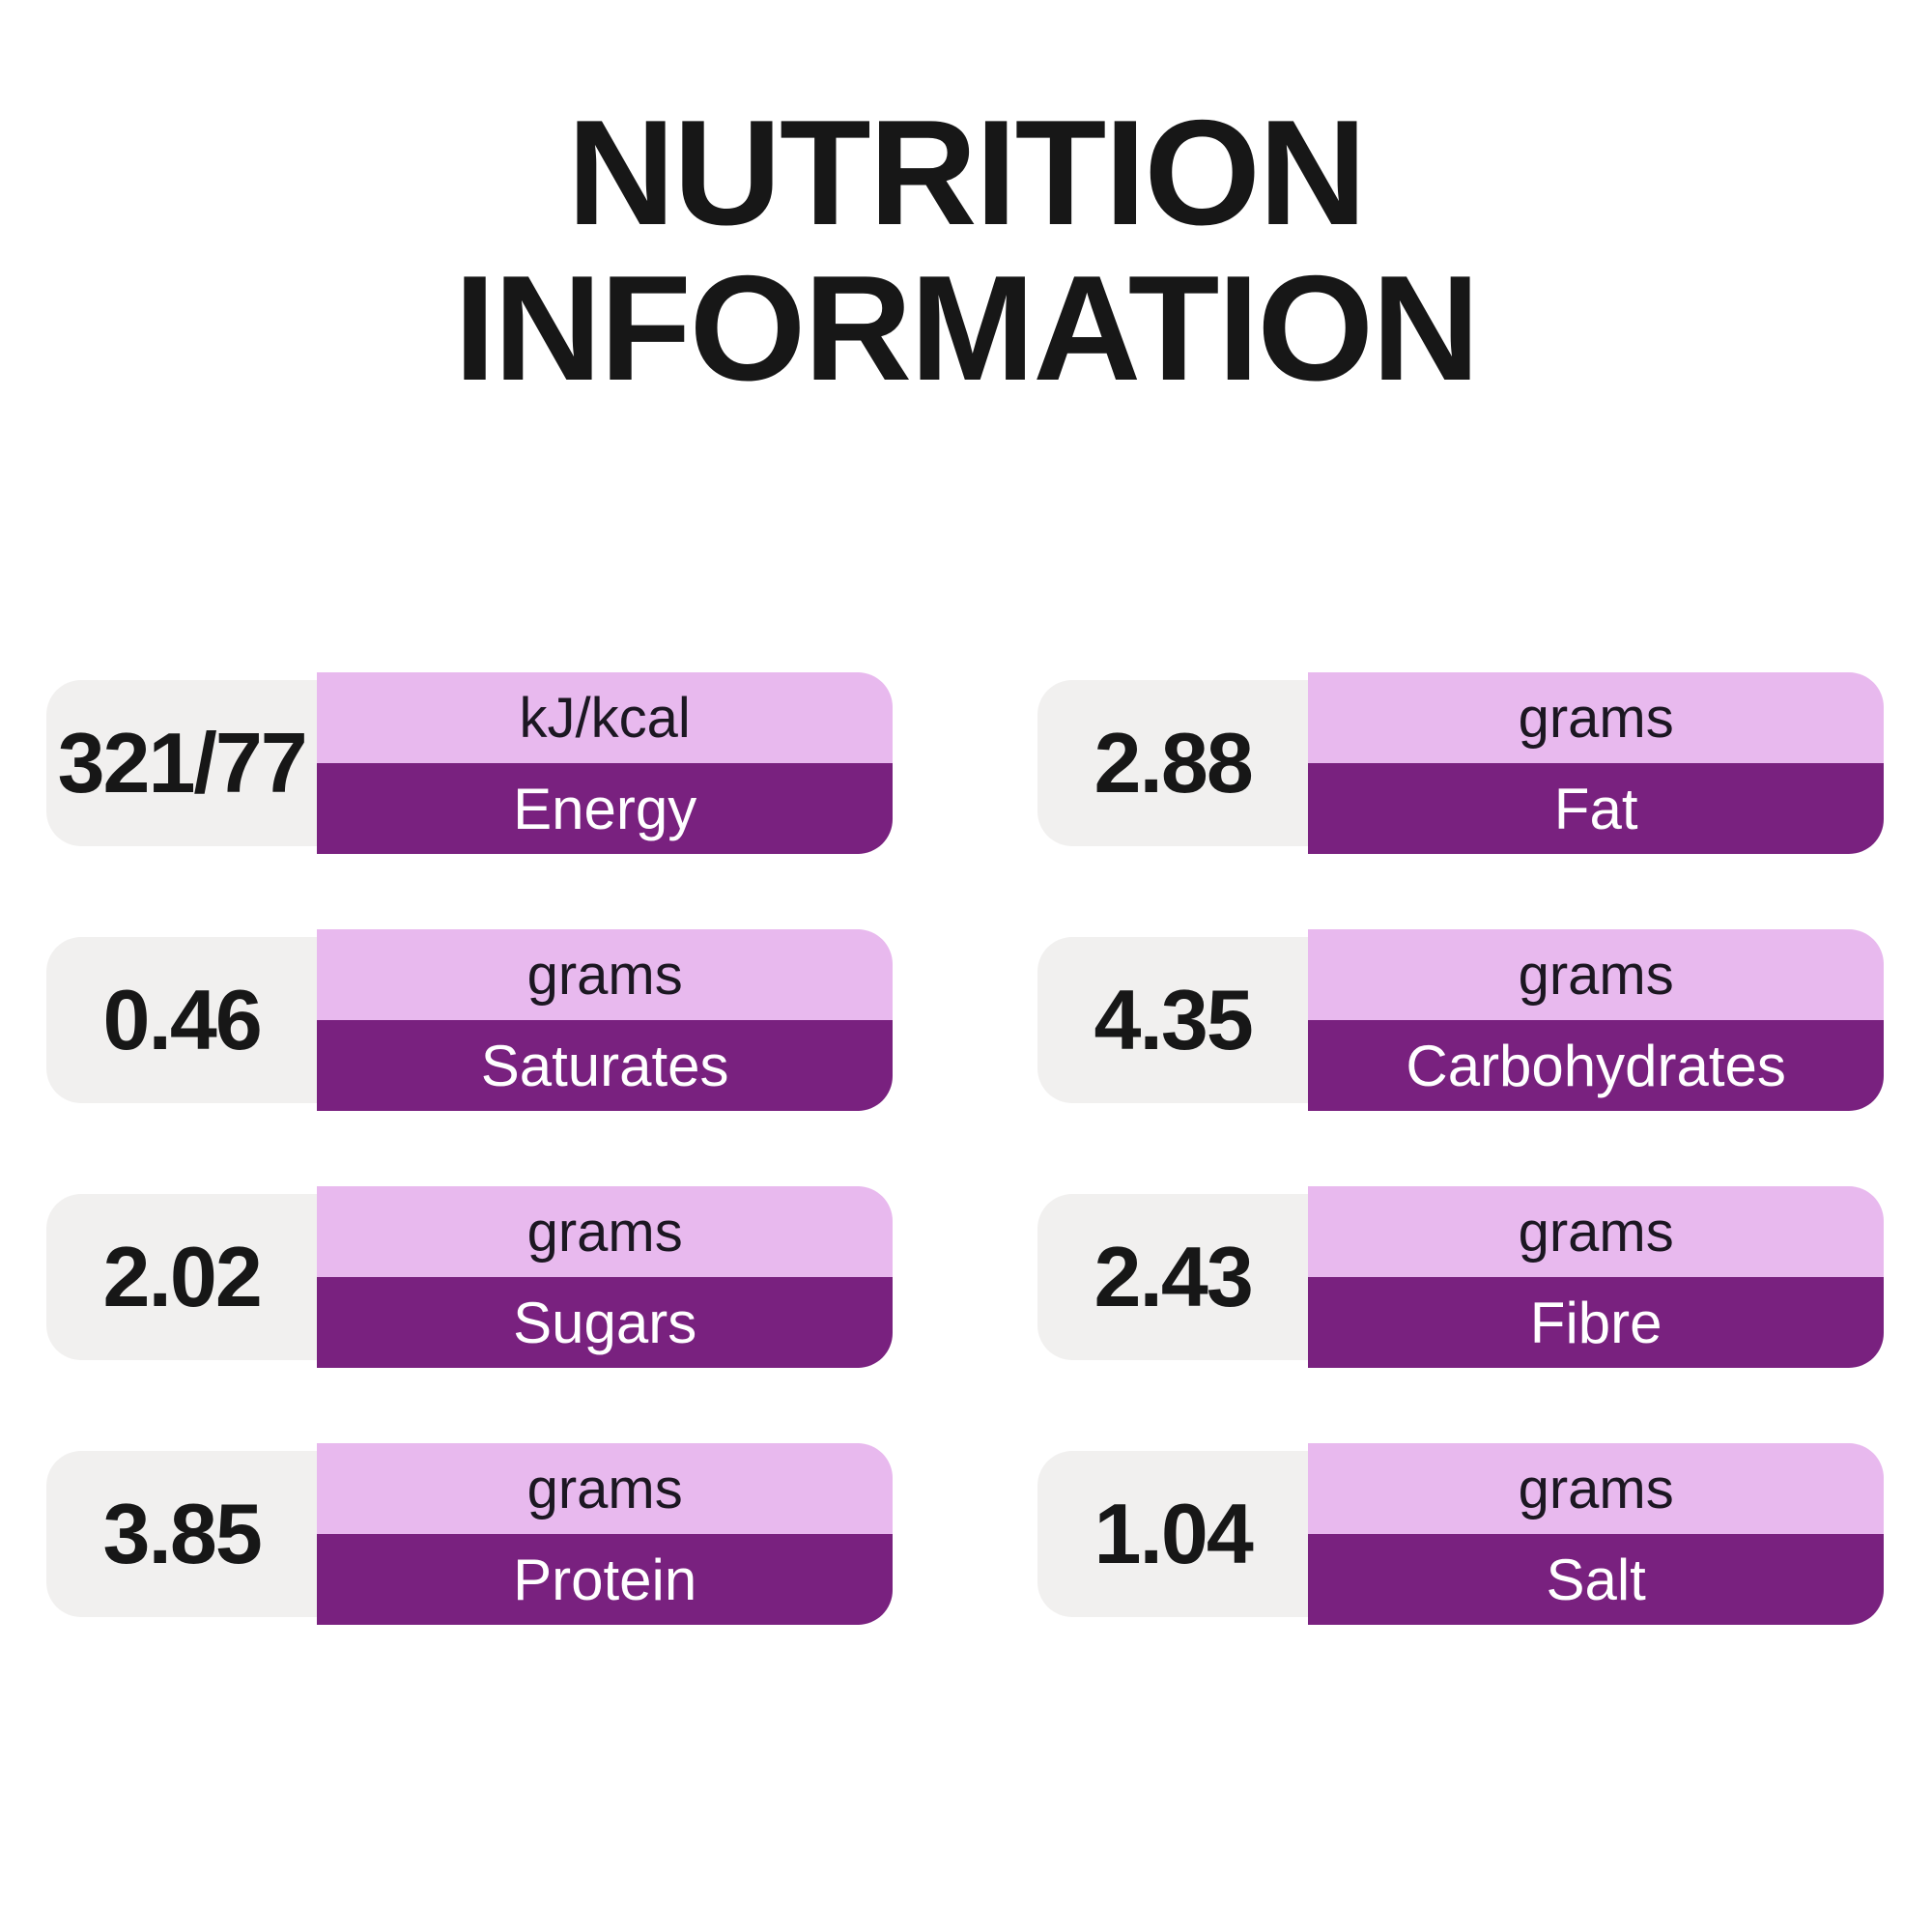  Describe the element at coordinates (1596, 975) in the screenshot. I see `carbohydrates-unit: grams` at that location.